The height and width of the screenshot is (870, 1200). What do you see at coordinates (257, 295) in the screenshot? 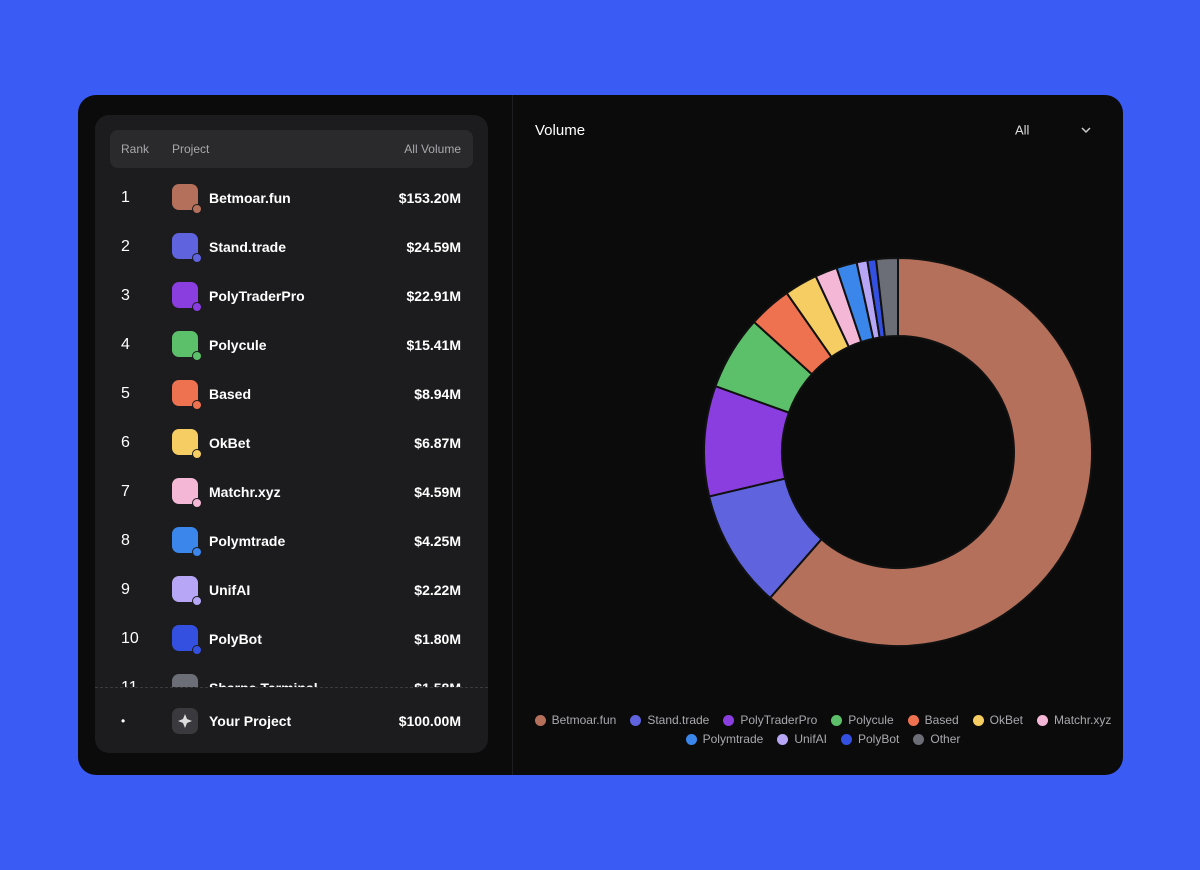
I see `project-name: PolyTraderPro` at bounding box center [257, 295].